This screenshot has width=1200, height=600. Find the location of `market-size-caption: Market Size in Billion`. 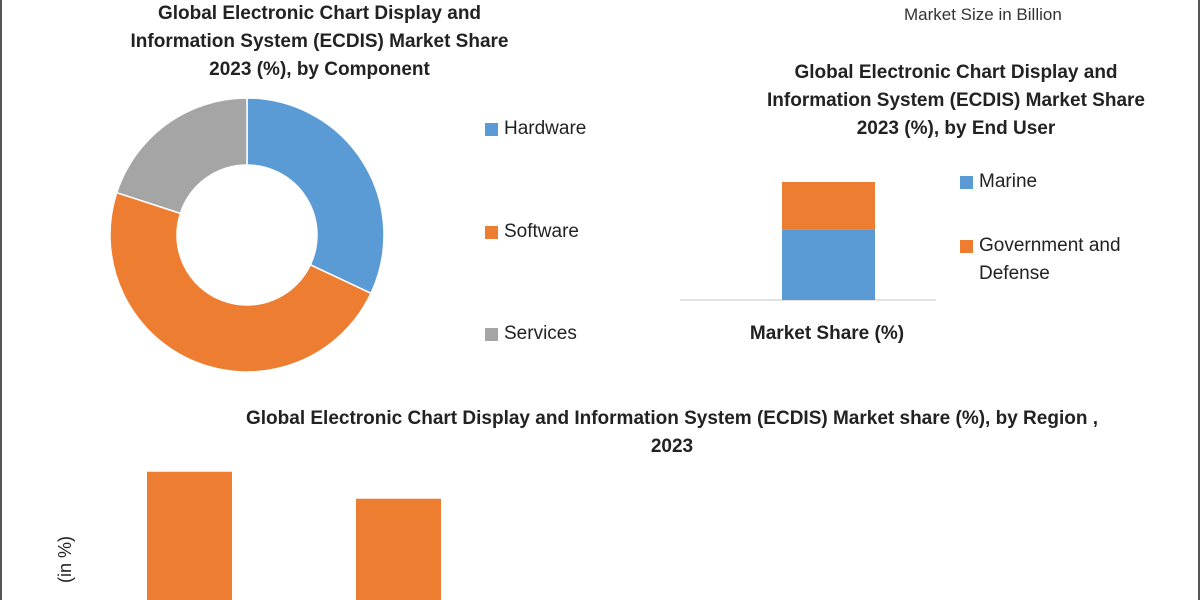

market-size-caption: Market Size in Billion is located at coordinates (983, 14).